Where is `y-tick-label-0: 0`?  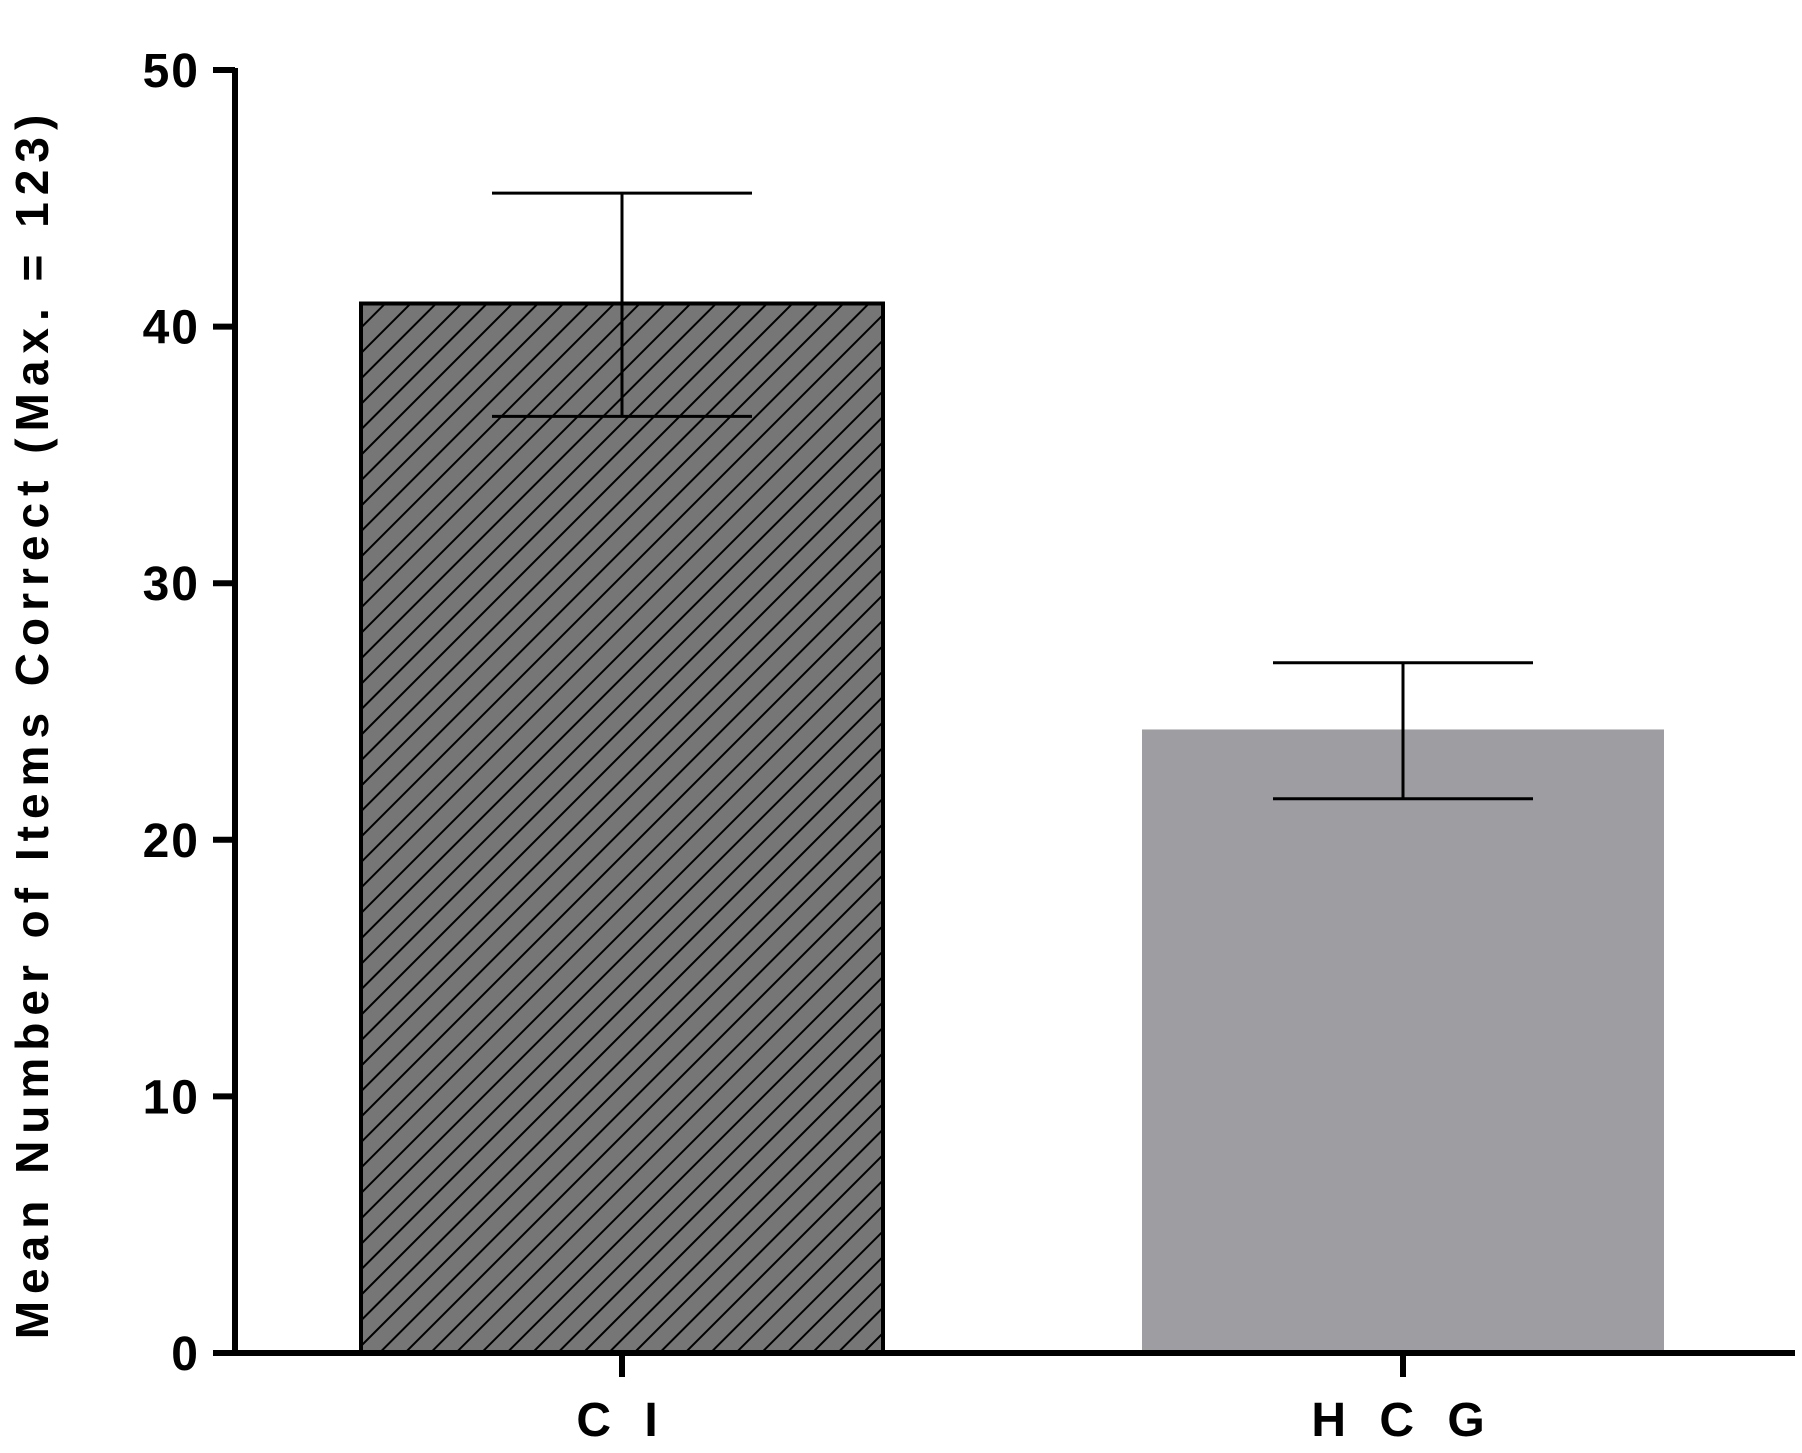
y-tick-label-0: 0 is located at coordinates (185, 1354).